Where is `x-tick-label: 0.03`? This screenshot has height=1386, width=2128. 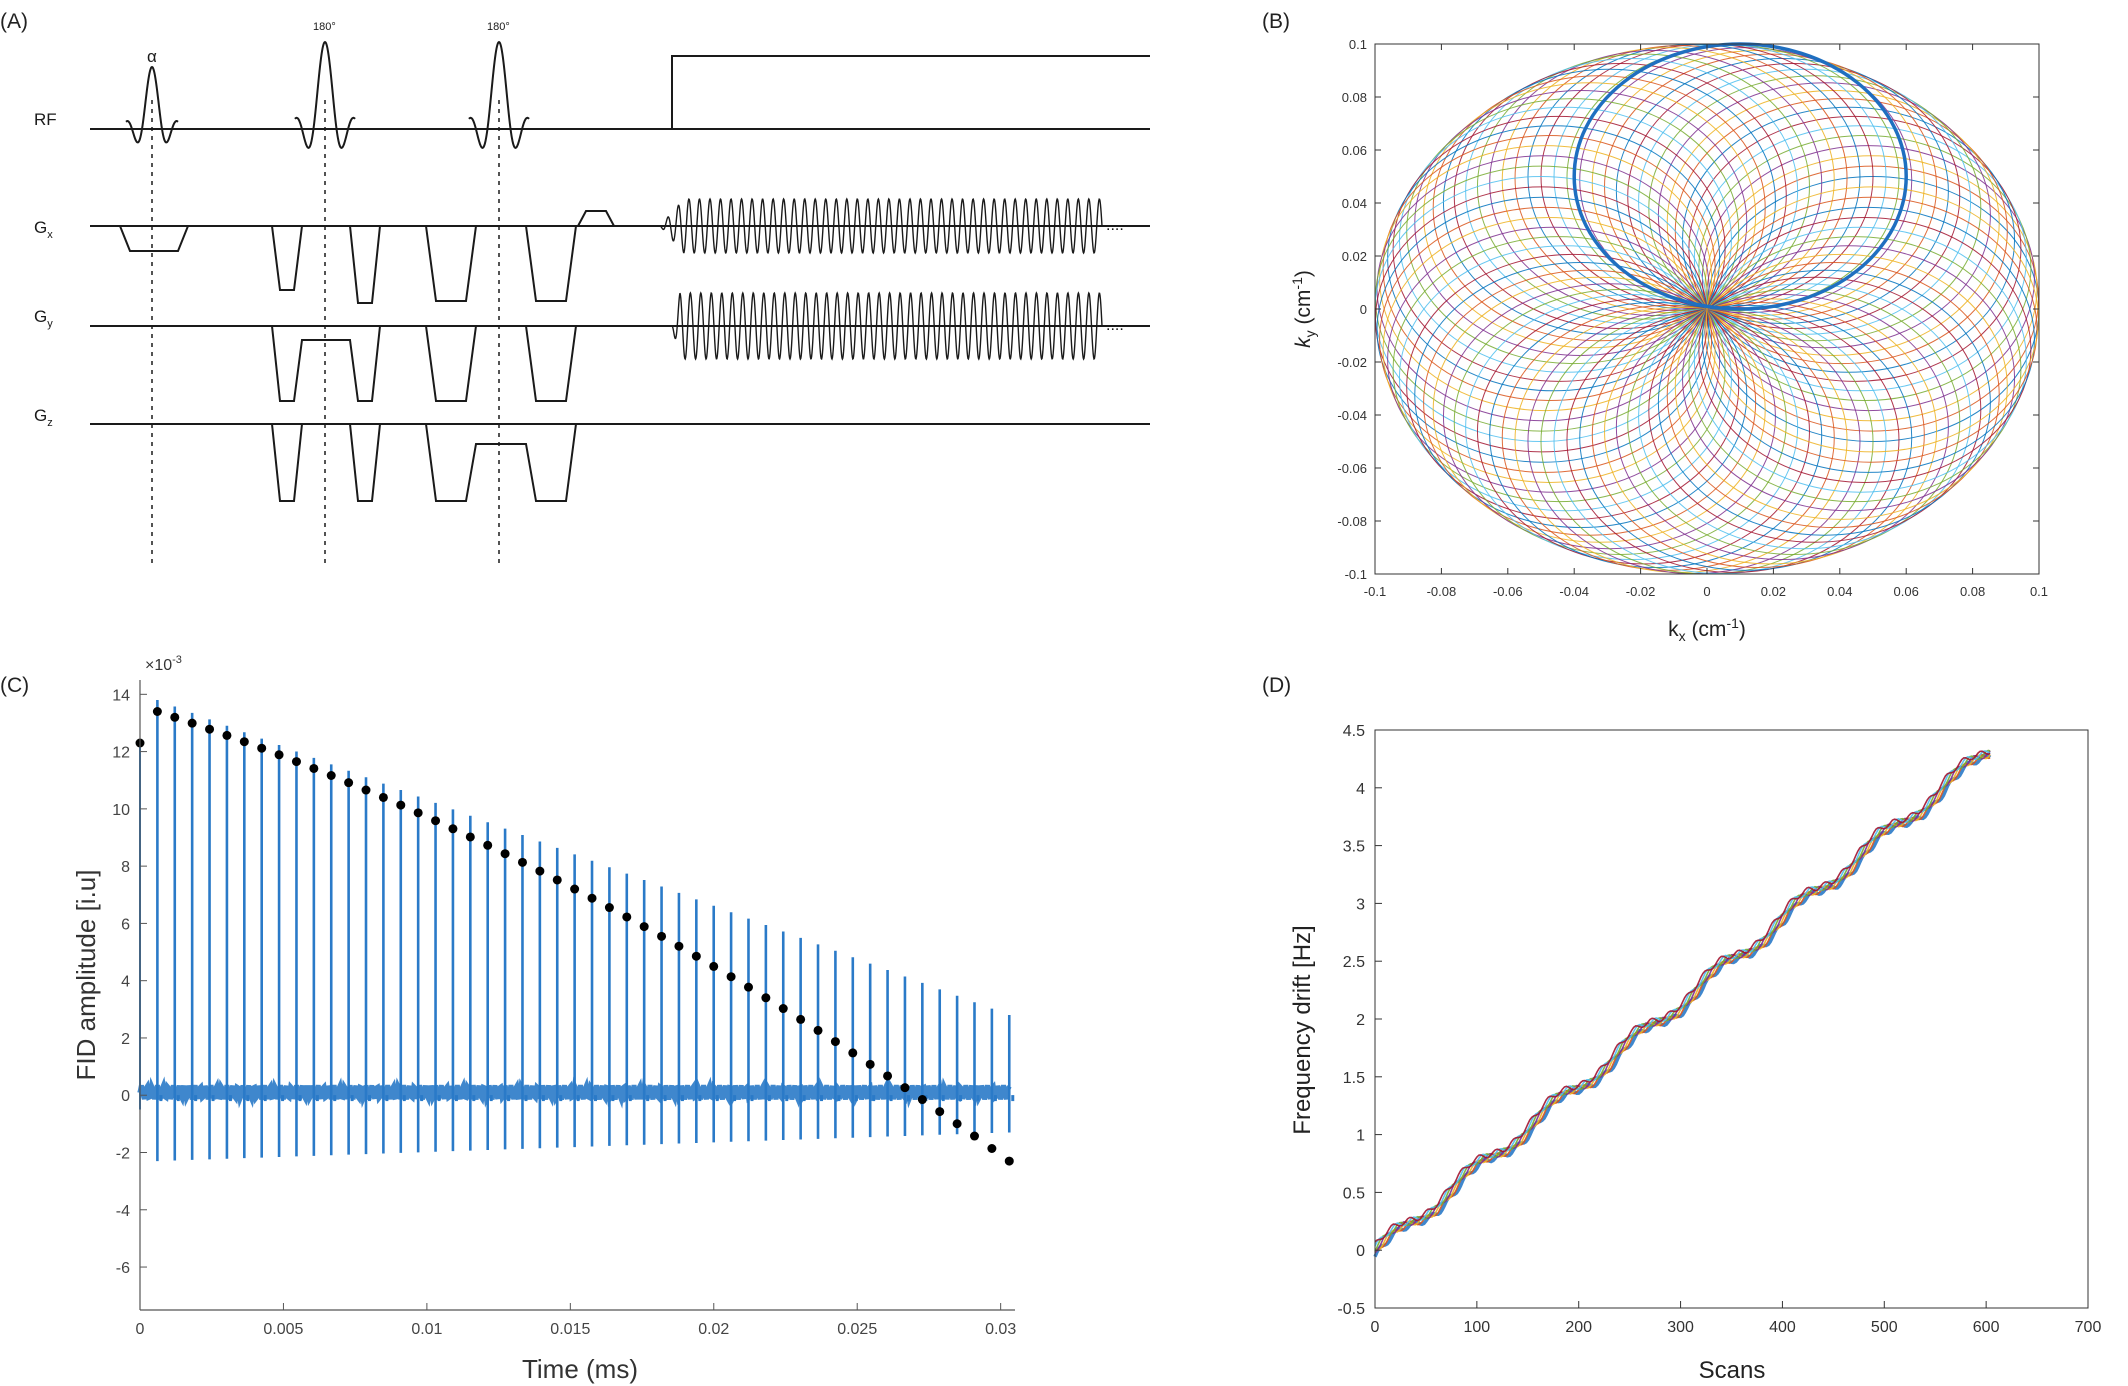 x-tick-label: 0.03 is located at coordinates (1000, 1329).